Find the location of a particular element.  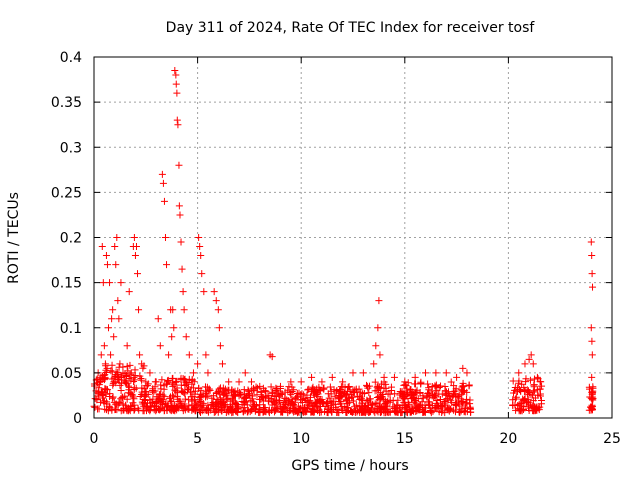

x-tick-label: 20 is located at coordinates (508, 439).